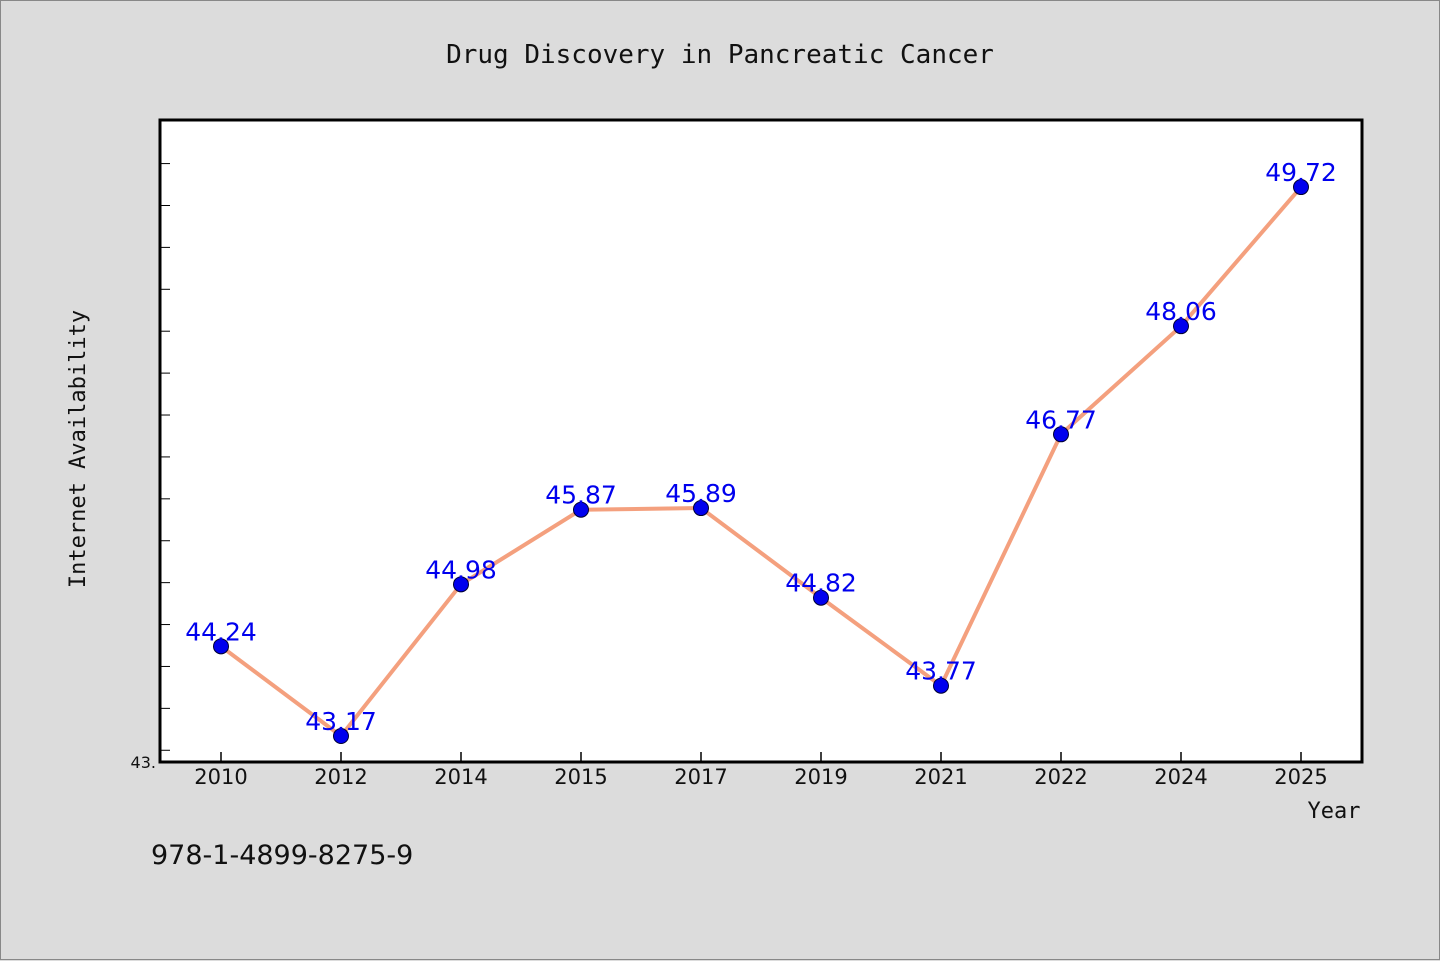 This screenshot has height=961, width=1440. Describe the element at coordinates (940, 777) in the screenshot. I see `x-tick-label: 2021` at that location.